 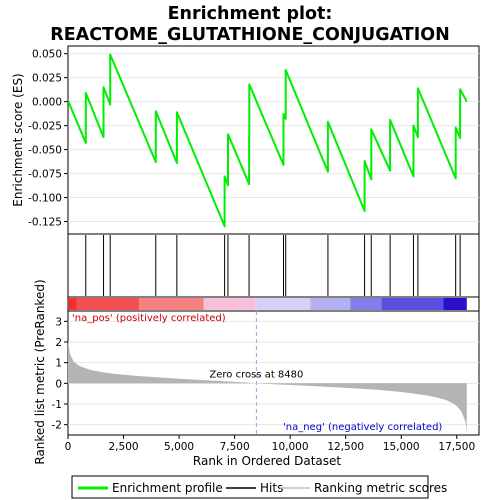 What do you see at coordinates (235, 447) in the screenshot?
I see `x-tick-label: 7,500` at bounding box center [235, 447].